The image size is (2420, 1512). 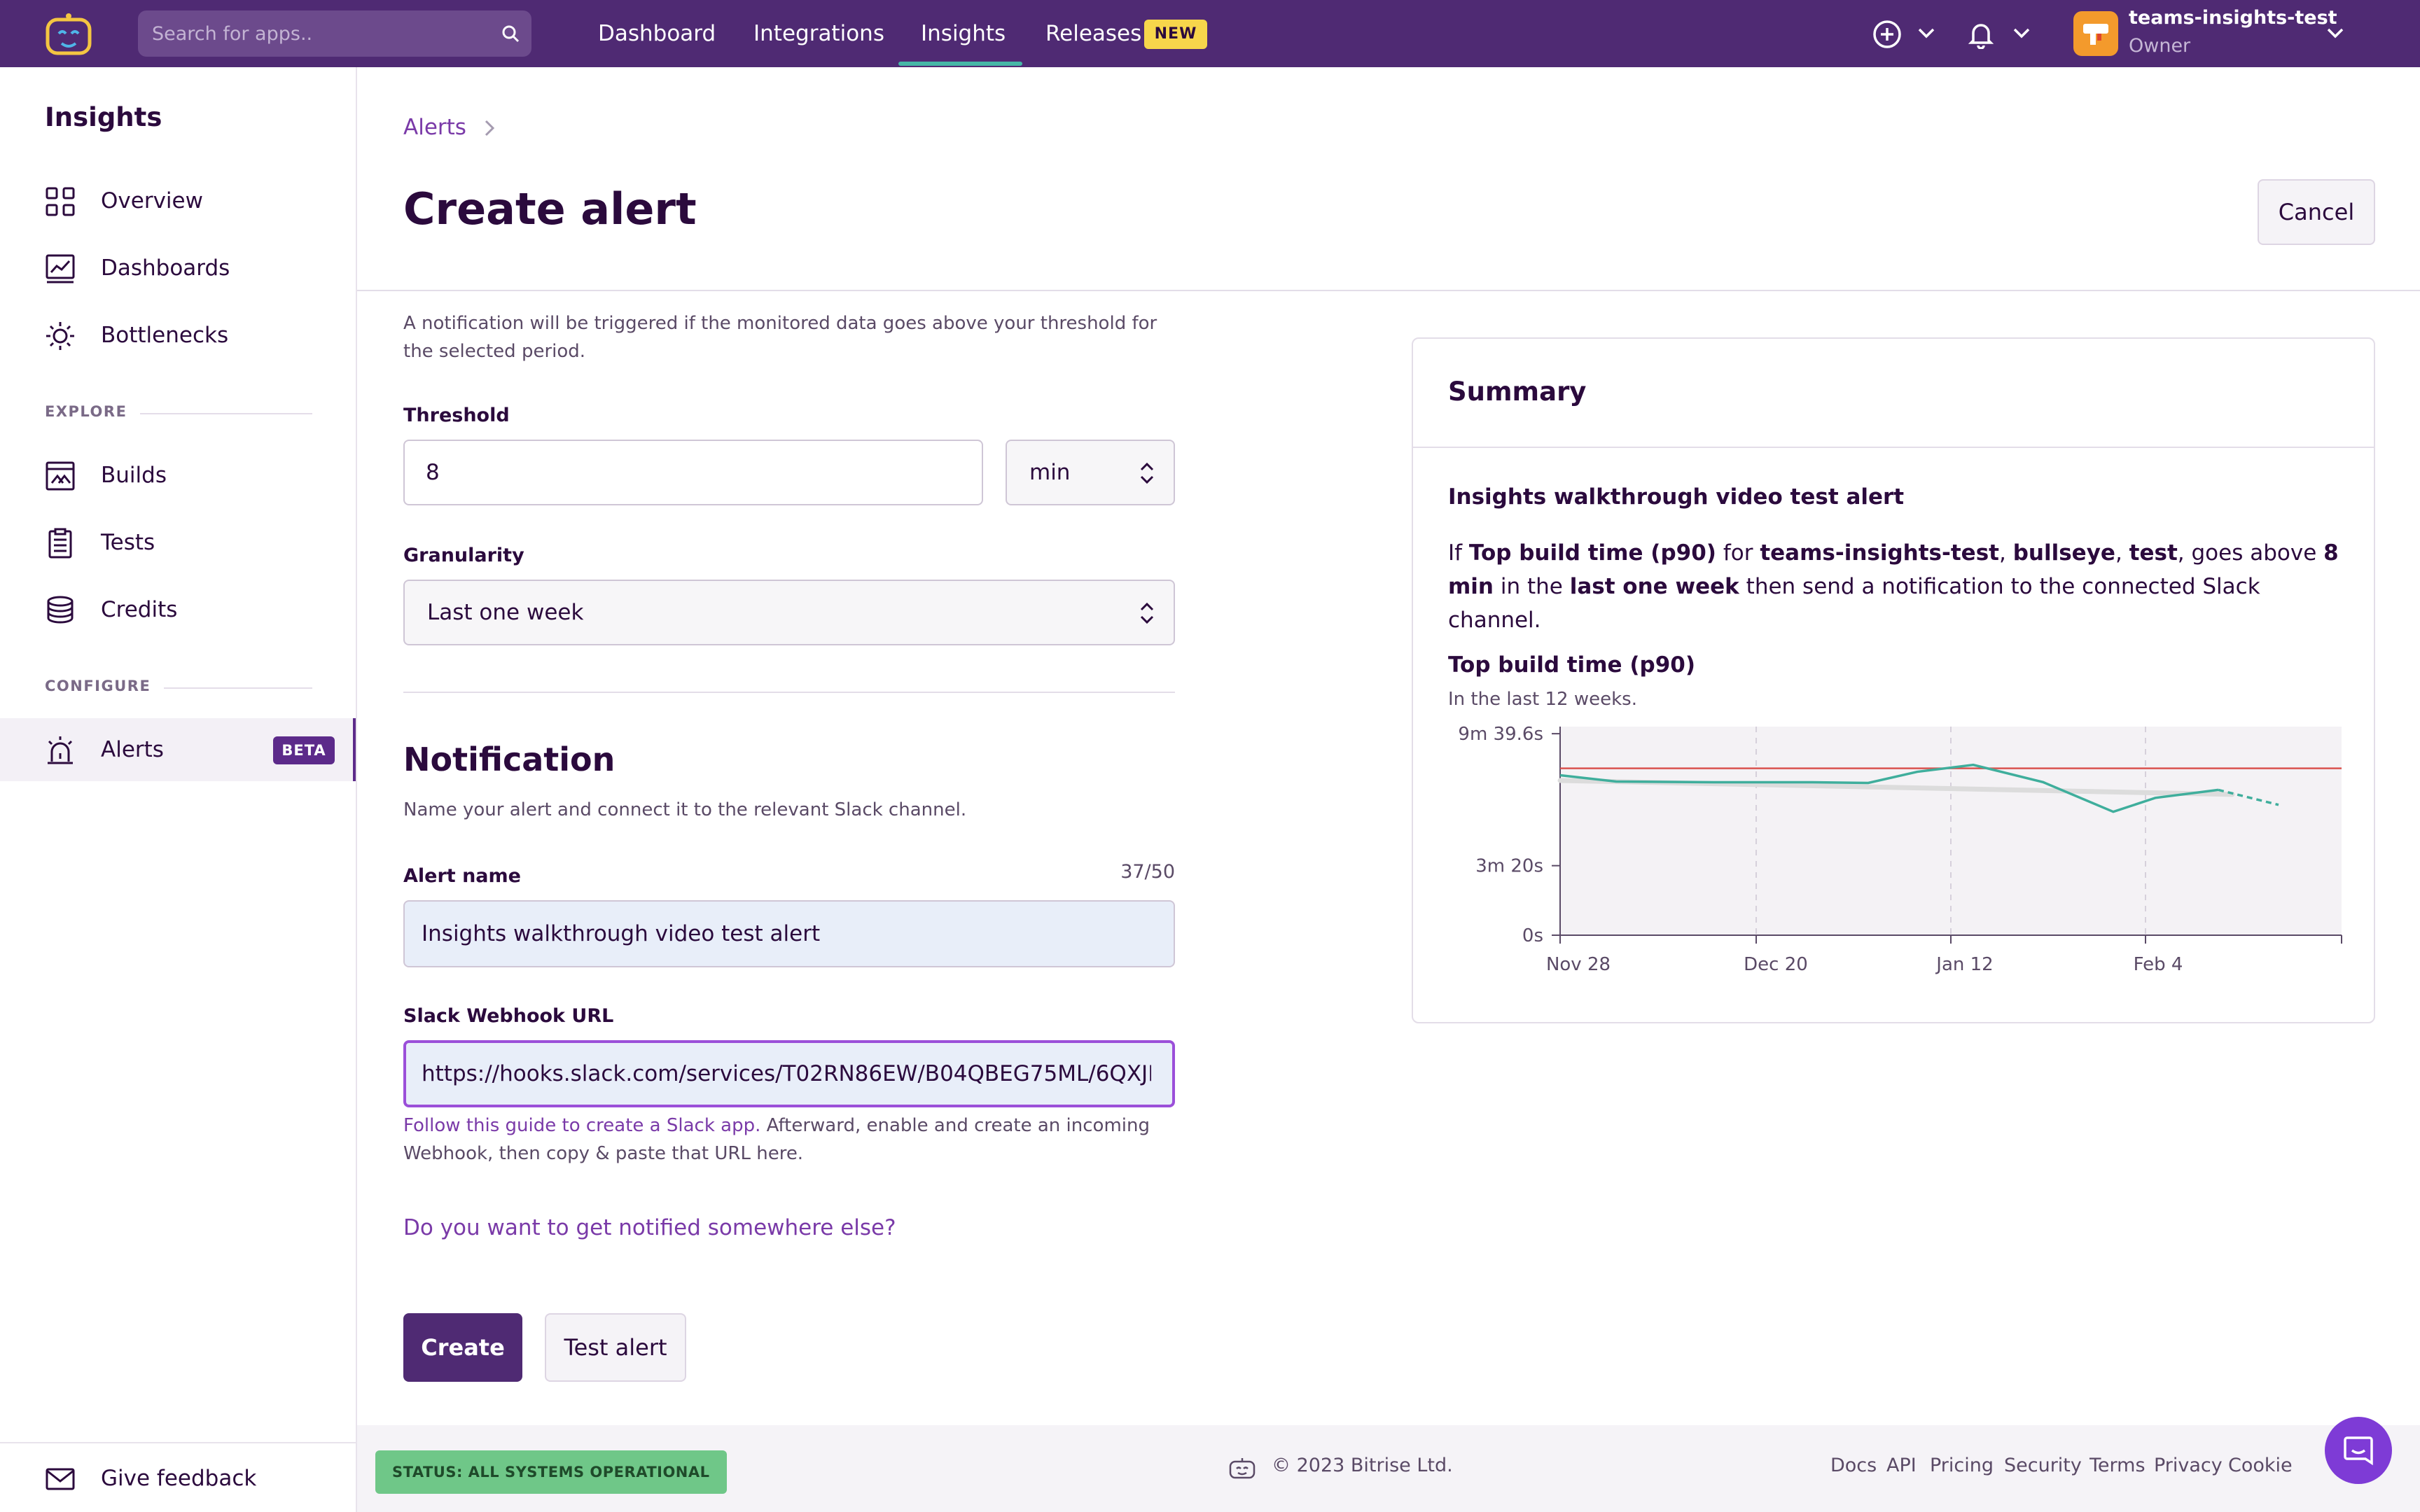 What do you see at coordinates (178, 749) in the screenshot?
I see `sidebar-item-alerts: Alerts BETA` at bounding box center [178, 749].